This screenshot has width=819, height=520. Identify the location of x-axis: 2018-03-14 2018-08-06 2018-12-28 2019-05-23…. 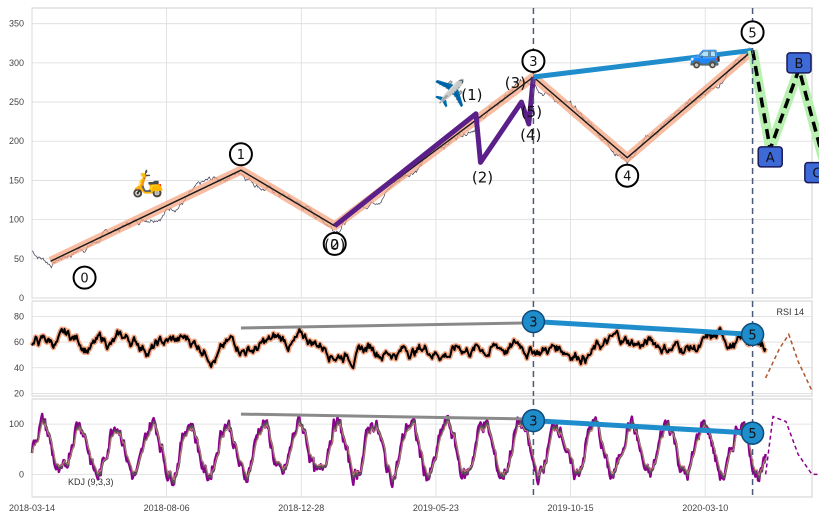
(368, 508).